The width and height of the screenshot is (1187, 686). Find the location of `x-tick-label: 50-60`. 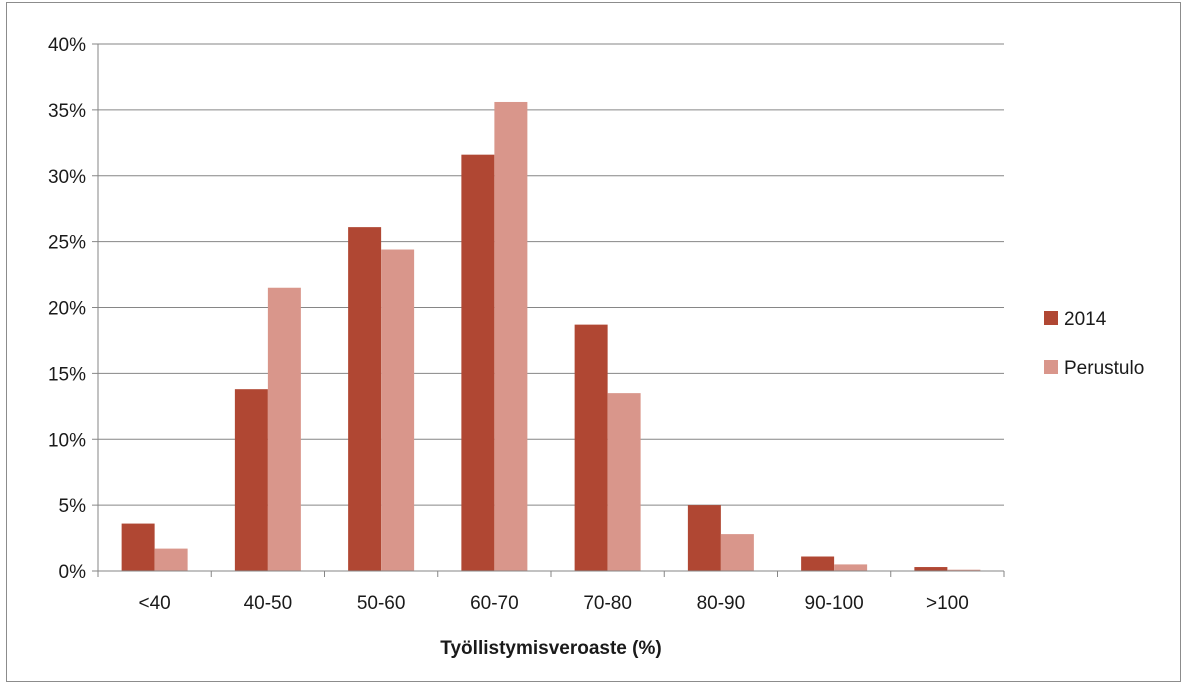

x-tick-label: 50-60 is located at coordinates (381, 603).